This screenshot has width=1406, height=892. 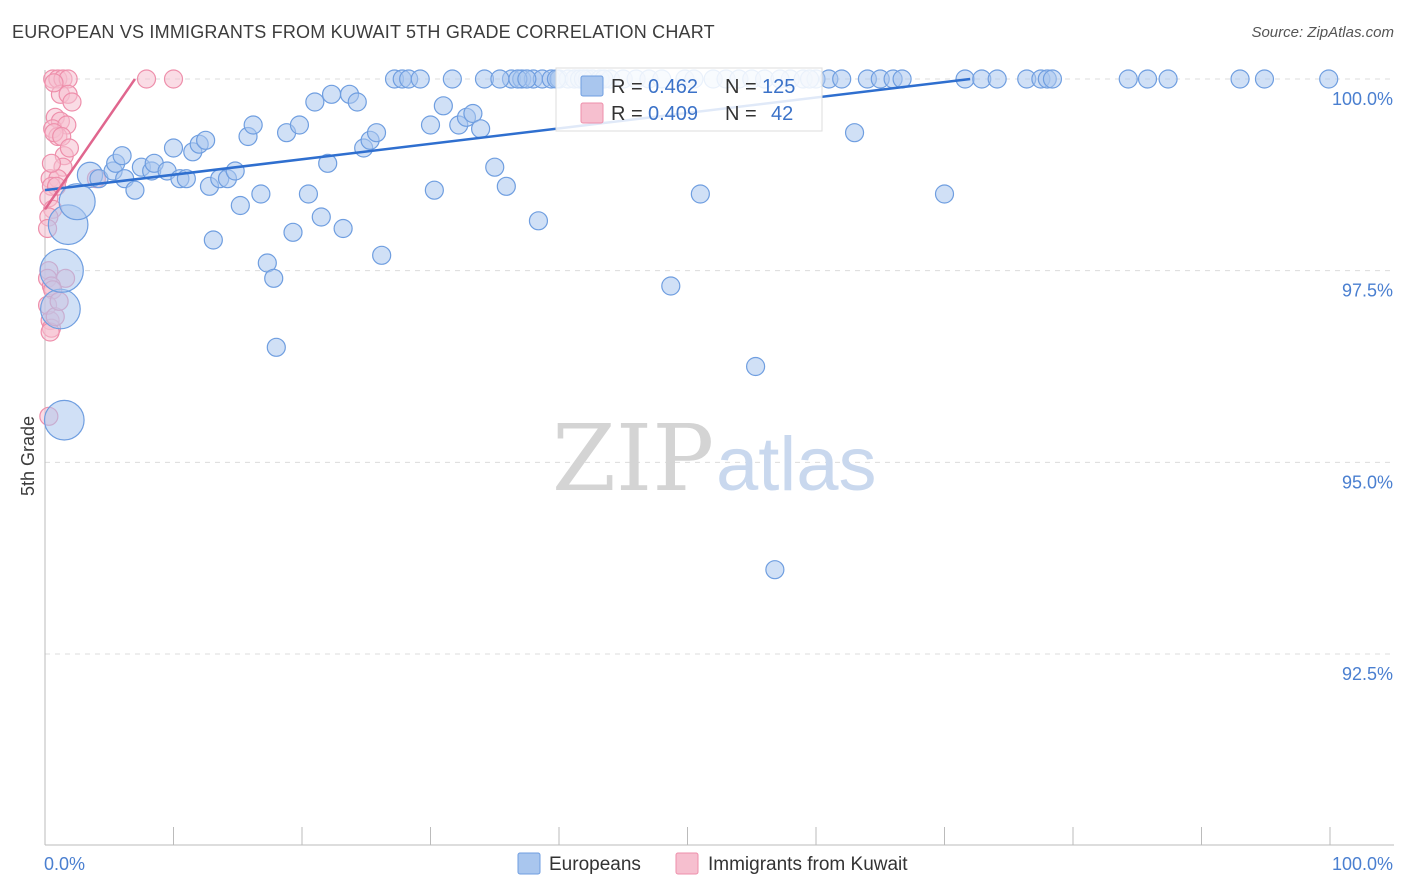 I want to click on legend-n-label-blue: N =, so click(x=741, y=87).